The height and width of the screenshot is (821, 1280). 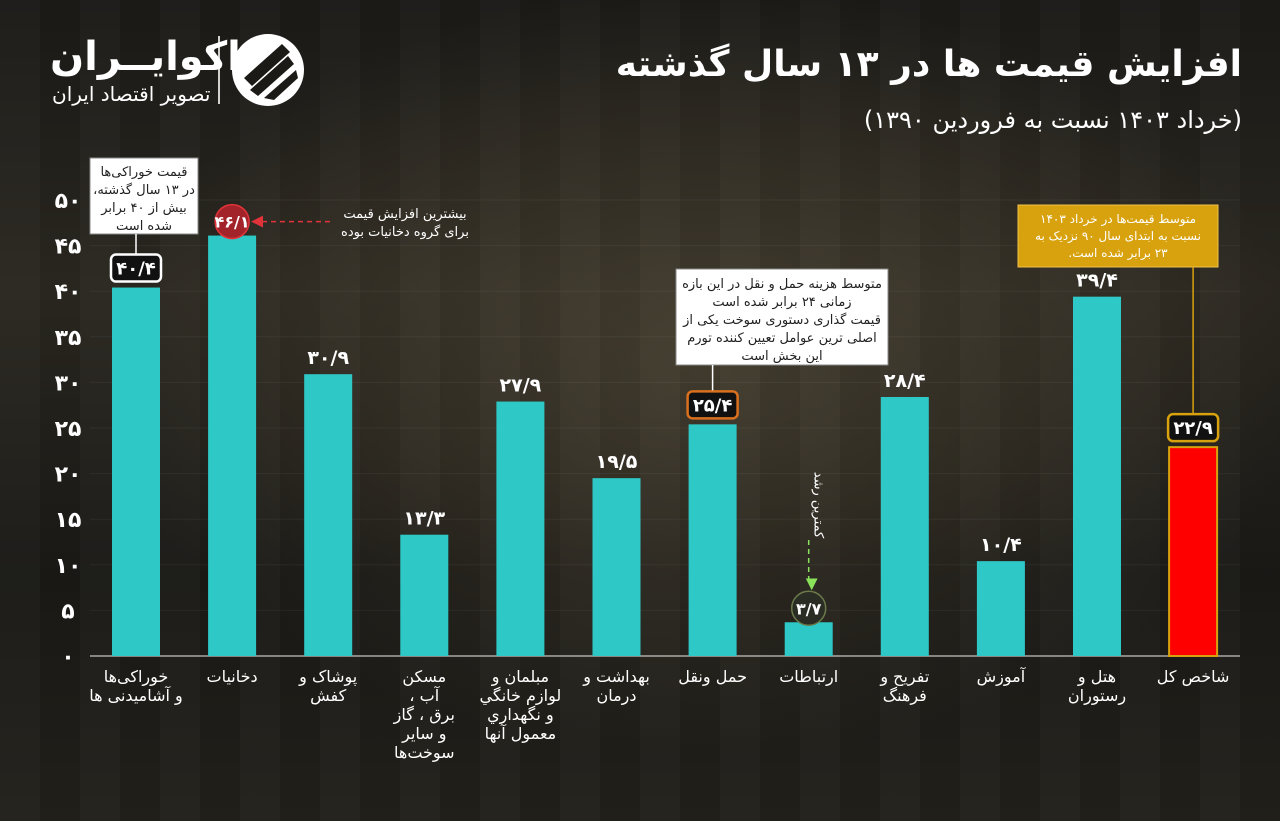 What do you see at coordinates (1193, 677) in the screenshot?
I see `x-category-label: شاخص کل` at bounding box center [1193, 677].